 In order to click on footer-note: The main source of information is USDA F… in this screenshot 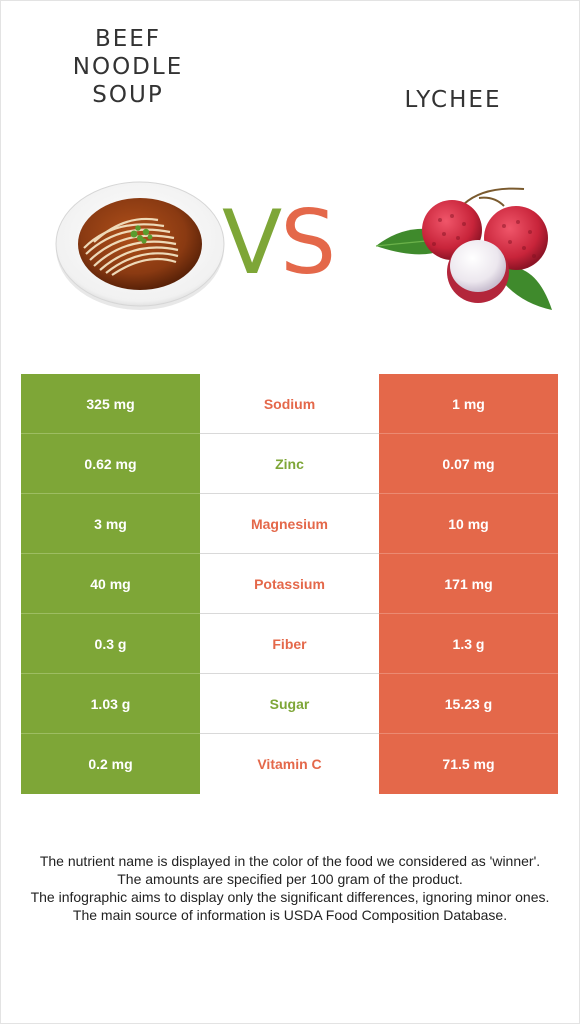, I will do `click(290, 915)`.